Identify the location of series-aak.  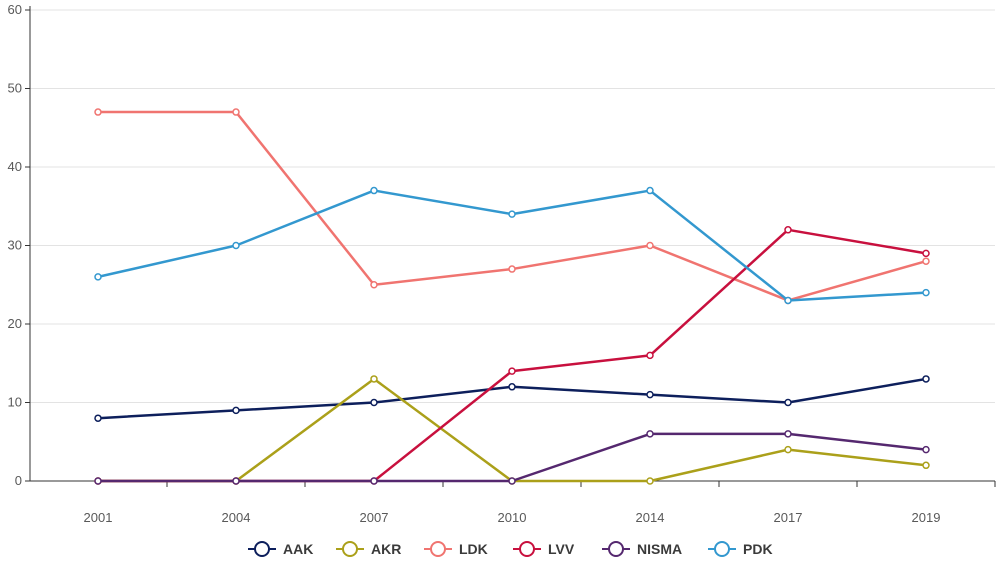
(512, 398).